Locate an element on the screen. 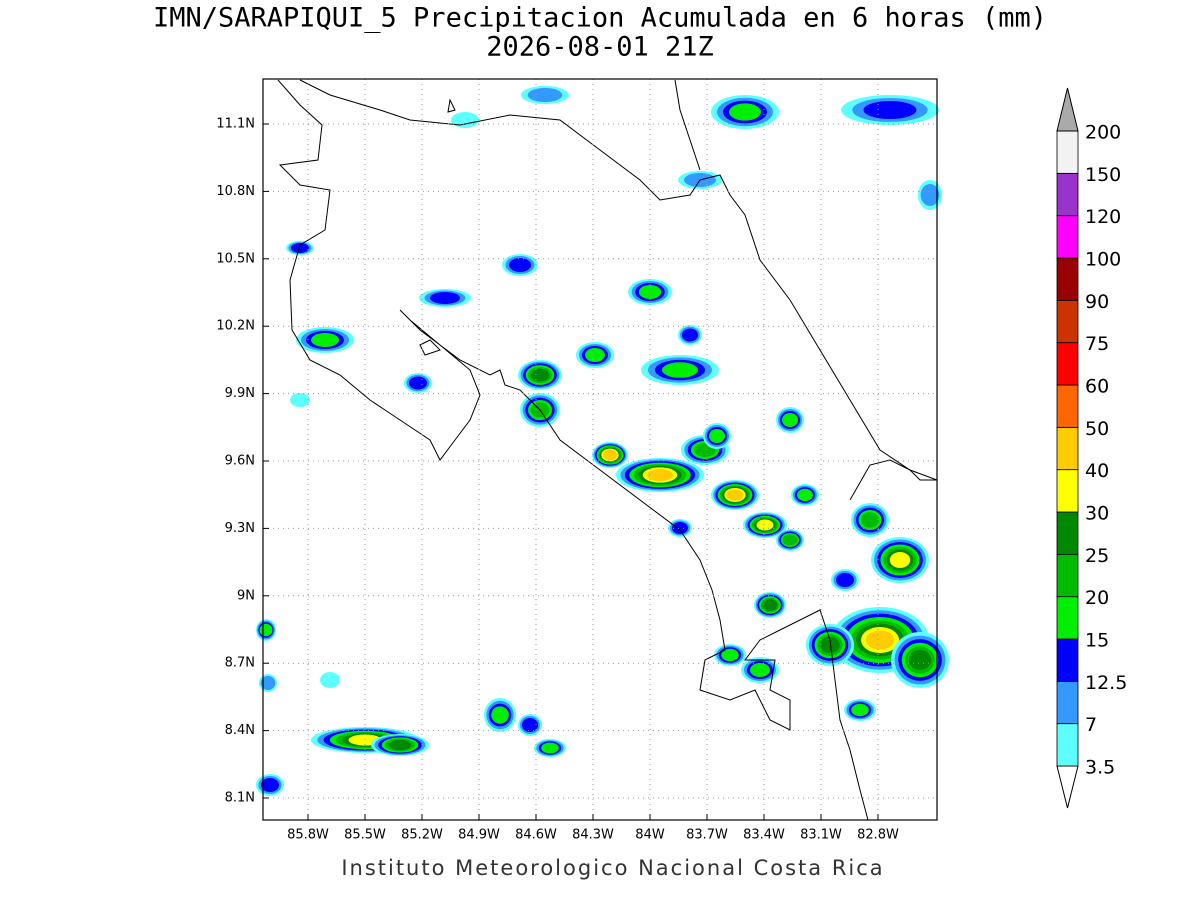 The width and height of the screenshot is (1200, 904). colorbar-label: 100 is located at coordinates (1103, 260).